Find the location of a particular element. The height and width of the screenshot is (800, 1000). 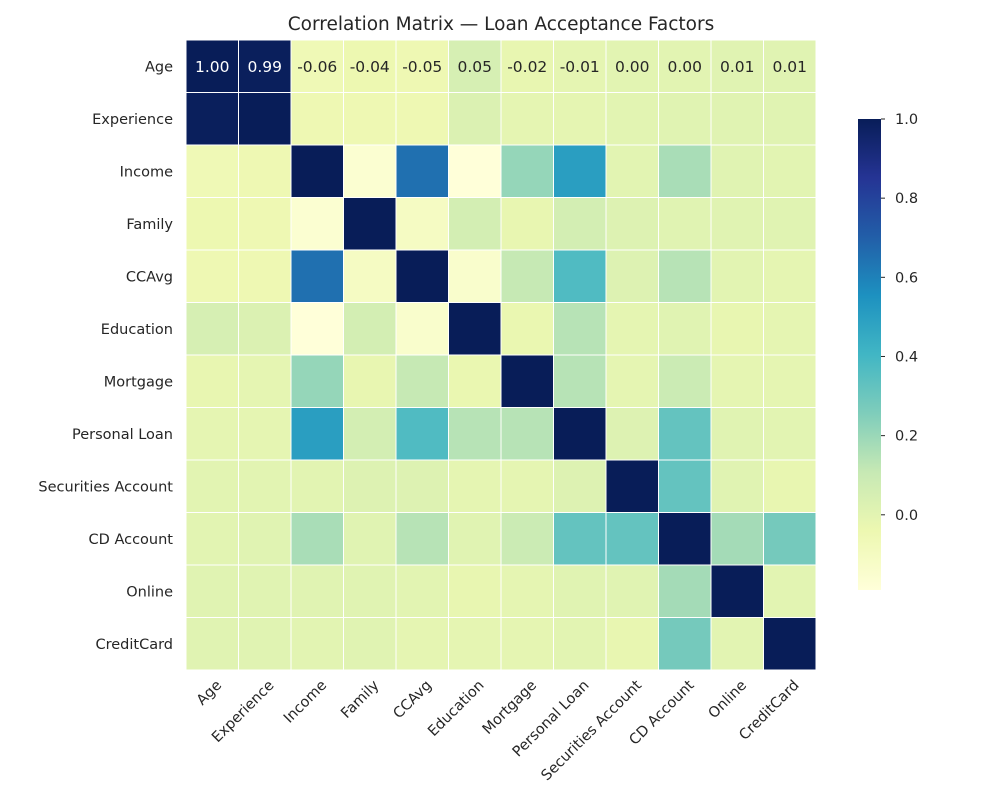

colorbar-tick-label: 0.4 is located at coordinates (906, 357).